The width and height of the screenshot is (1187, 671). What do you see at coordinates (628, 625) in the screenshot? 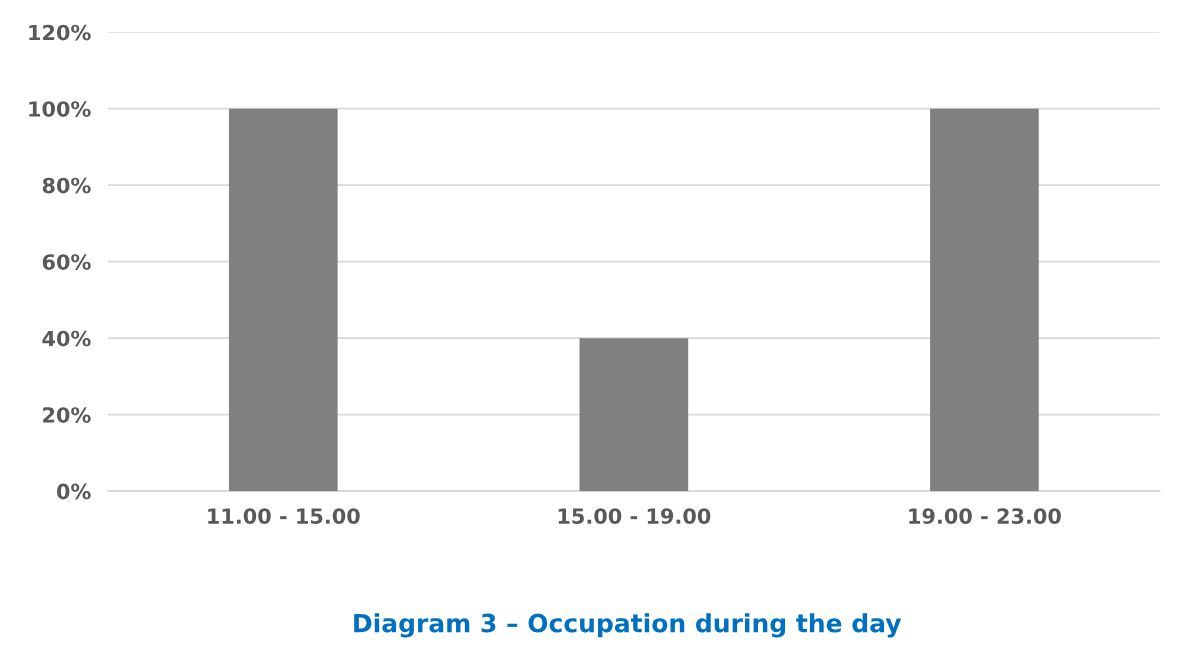
I see `text: Diagram 3 – Occupation during the day` at bounding box center [628, 625].